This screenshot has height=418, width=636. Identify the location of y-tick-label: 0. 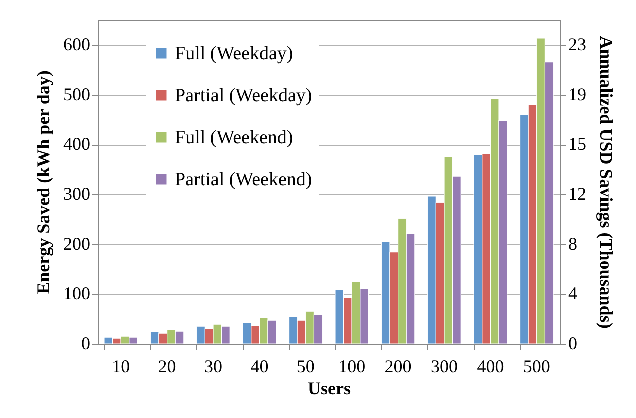
(86, 344).